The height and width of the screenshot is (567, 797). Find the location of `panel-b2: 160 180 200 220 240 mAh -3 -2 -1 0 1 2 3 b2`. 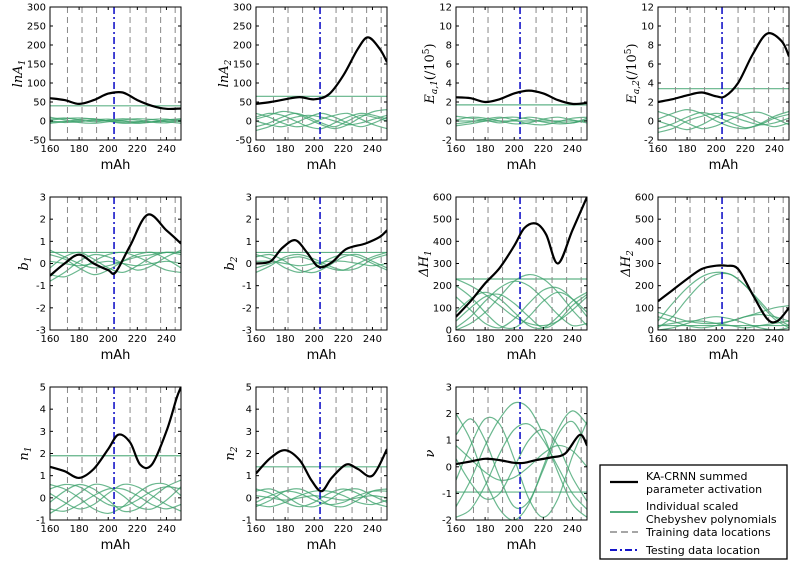

panel-b2: 160 180 200 220 240 mAh -3 -2 -1 0 1 2 3 b2 is located at coordinates (305, 278).